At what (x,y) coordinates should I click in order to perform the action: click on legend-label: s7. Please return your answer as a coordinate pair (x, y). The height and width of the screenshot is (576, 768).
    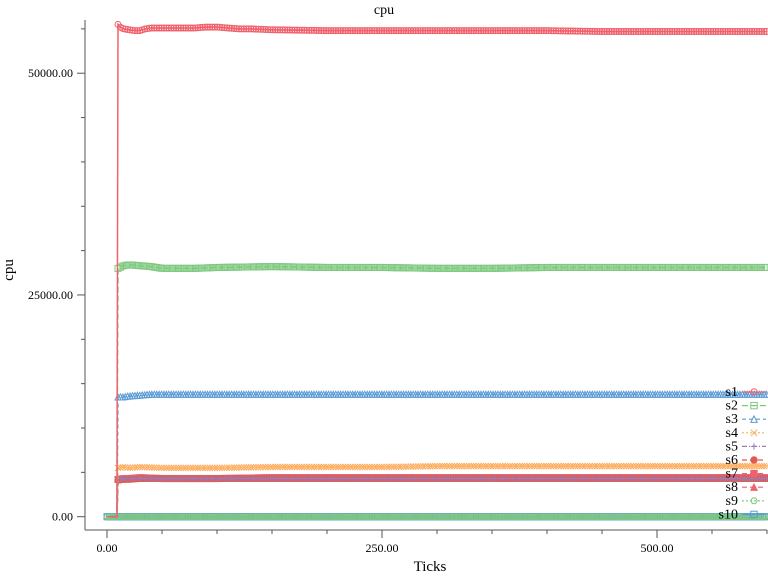
    Looking at the image, I should click on (732, 474).